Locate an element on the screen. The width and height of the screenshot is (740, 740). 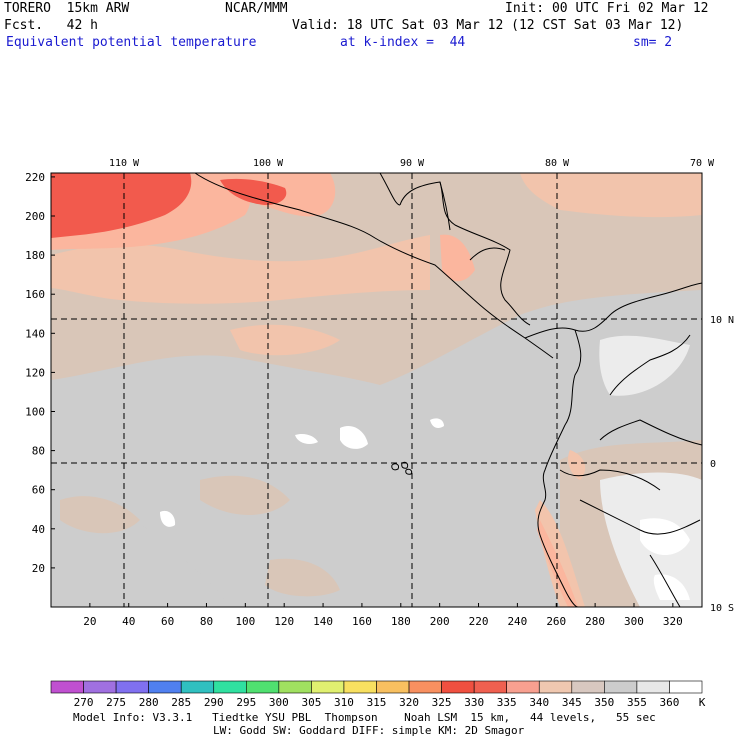
model-name: TORERO 15km ARW is located at coordinates (67, 8).